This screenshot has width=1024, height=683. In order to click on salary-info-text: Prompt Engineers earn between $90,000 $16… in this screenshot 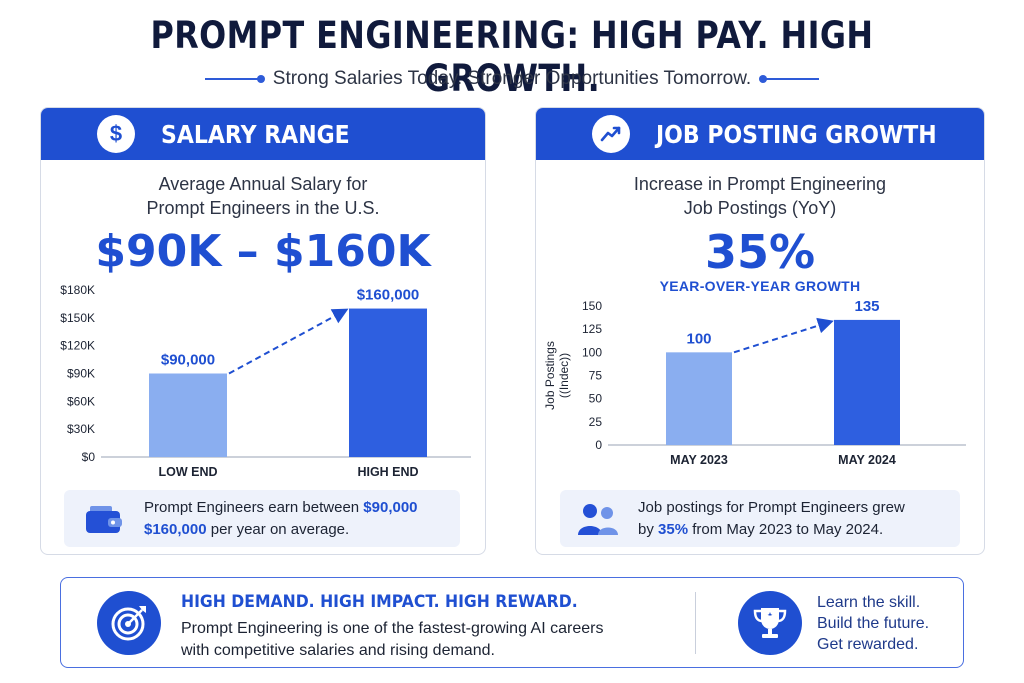, I will do `click(281, 518)`.